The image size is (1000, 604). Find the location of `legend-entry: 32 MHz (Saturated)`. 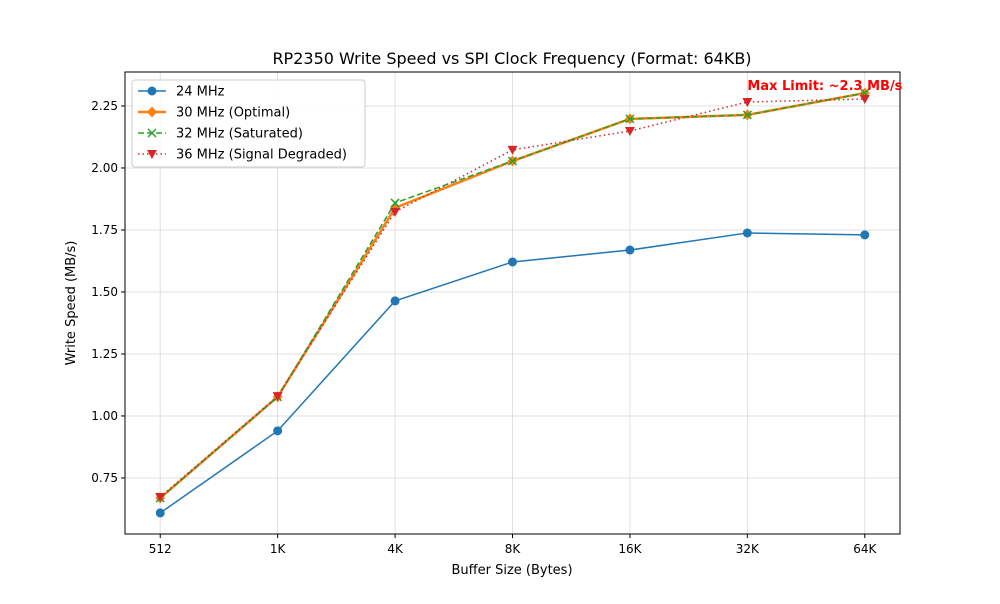

legend-entry: 32 MHz (Saturated) is located at coordinates (220, 134).